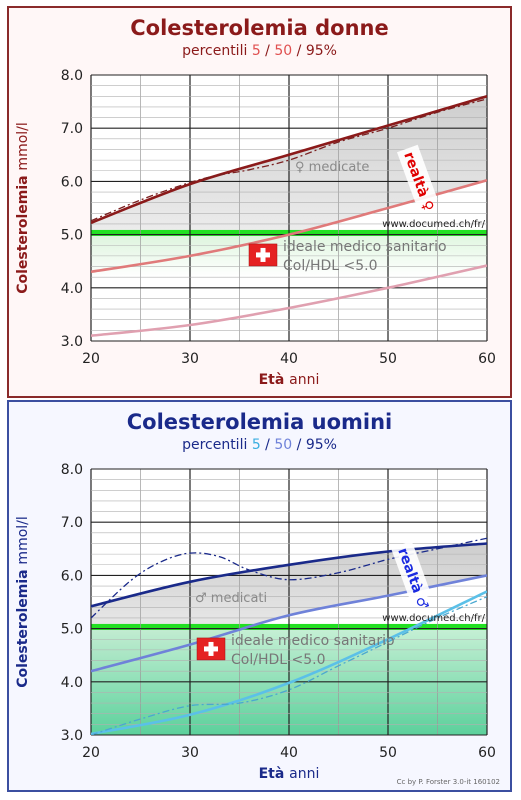  I want to click on men-yaxis-title-main: Colesterolemia, so click(23, 626).